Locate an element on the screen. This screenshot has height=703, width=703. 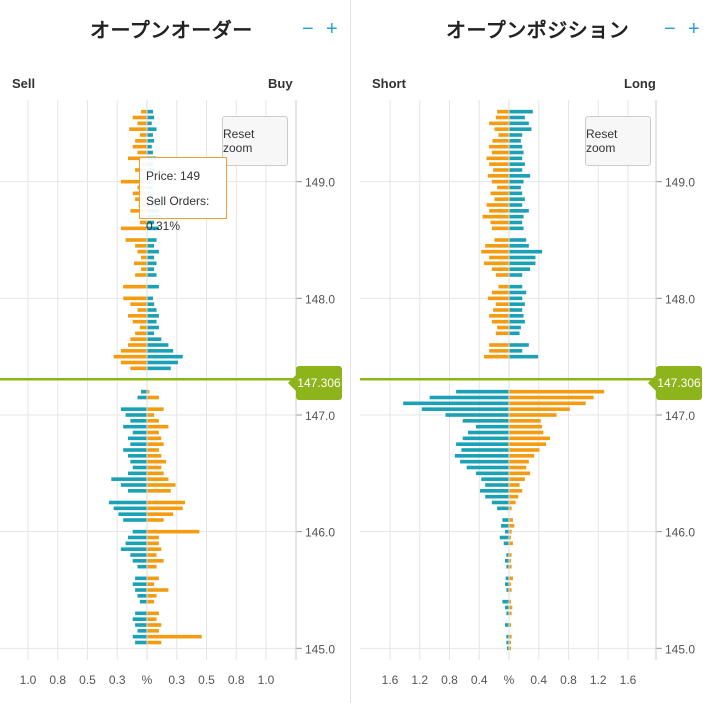
long-label: Long is located at coordinates (640, 83).